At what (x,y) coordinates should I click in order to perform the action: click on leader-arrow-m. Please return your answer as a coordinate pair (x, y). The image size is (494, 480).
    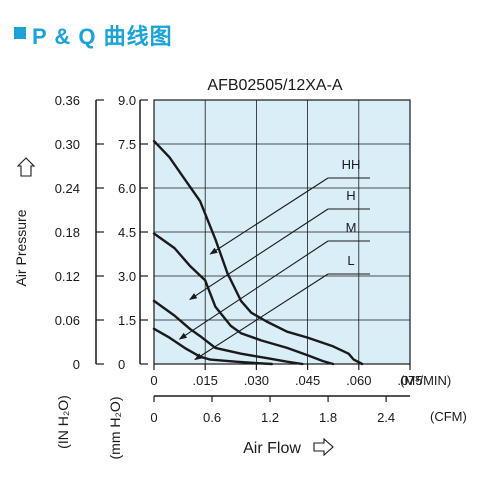
    Looking at the image, I should click on (253, 290).